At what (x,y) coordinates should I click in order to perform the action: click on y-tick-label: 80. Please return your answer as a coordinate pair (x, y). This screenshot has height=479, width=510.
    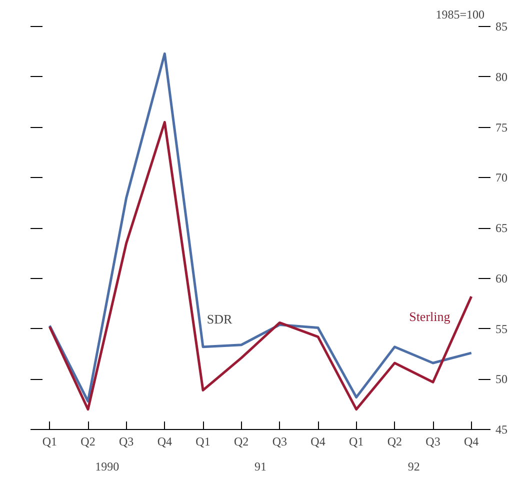
    Looking at the image, I should click on (502, 77).